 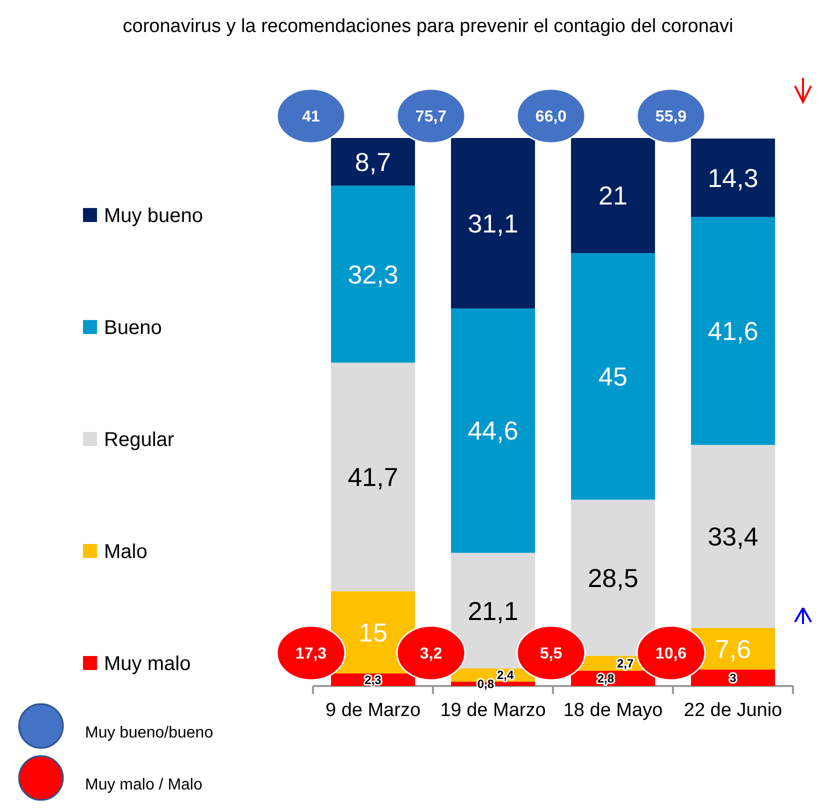 I want to click on annotation: 17,3, so click(x=311, y=654).